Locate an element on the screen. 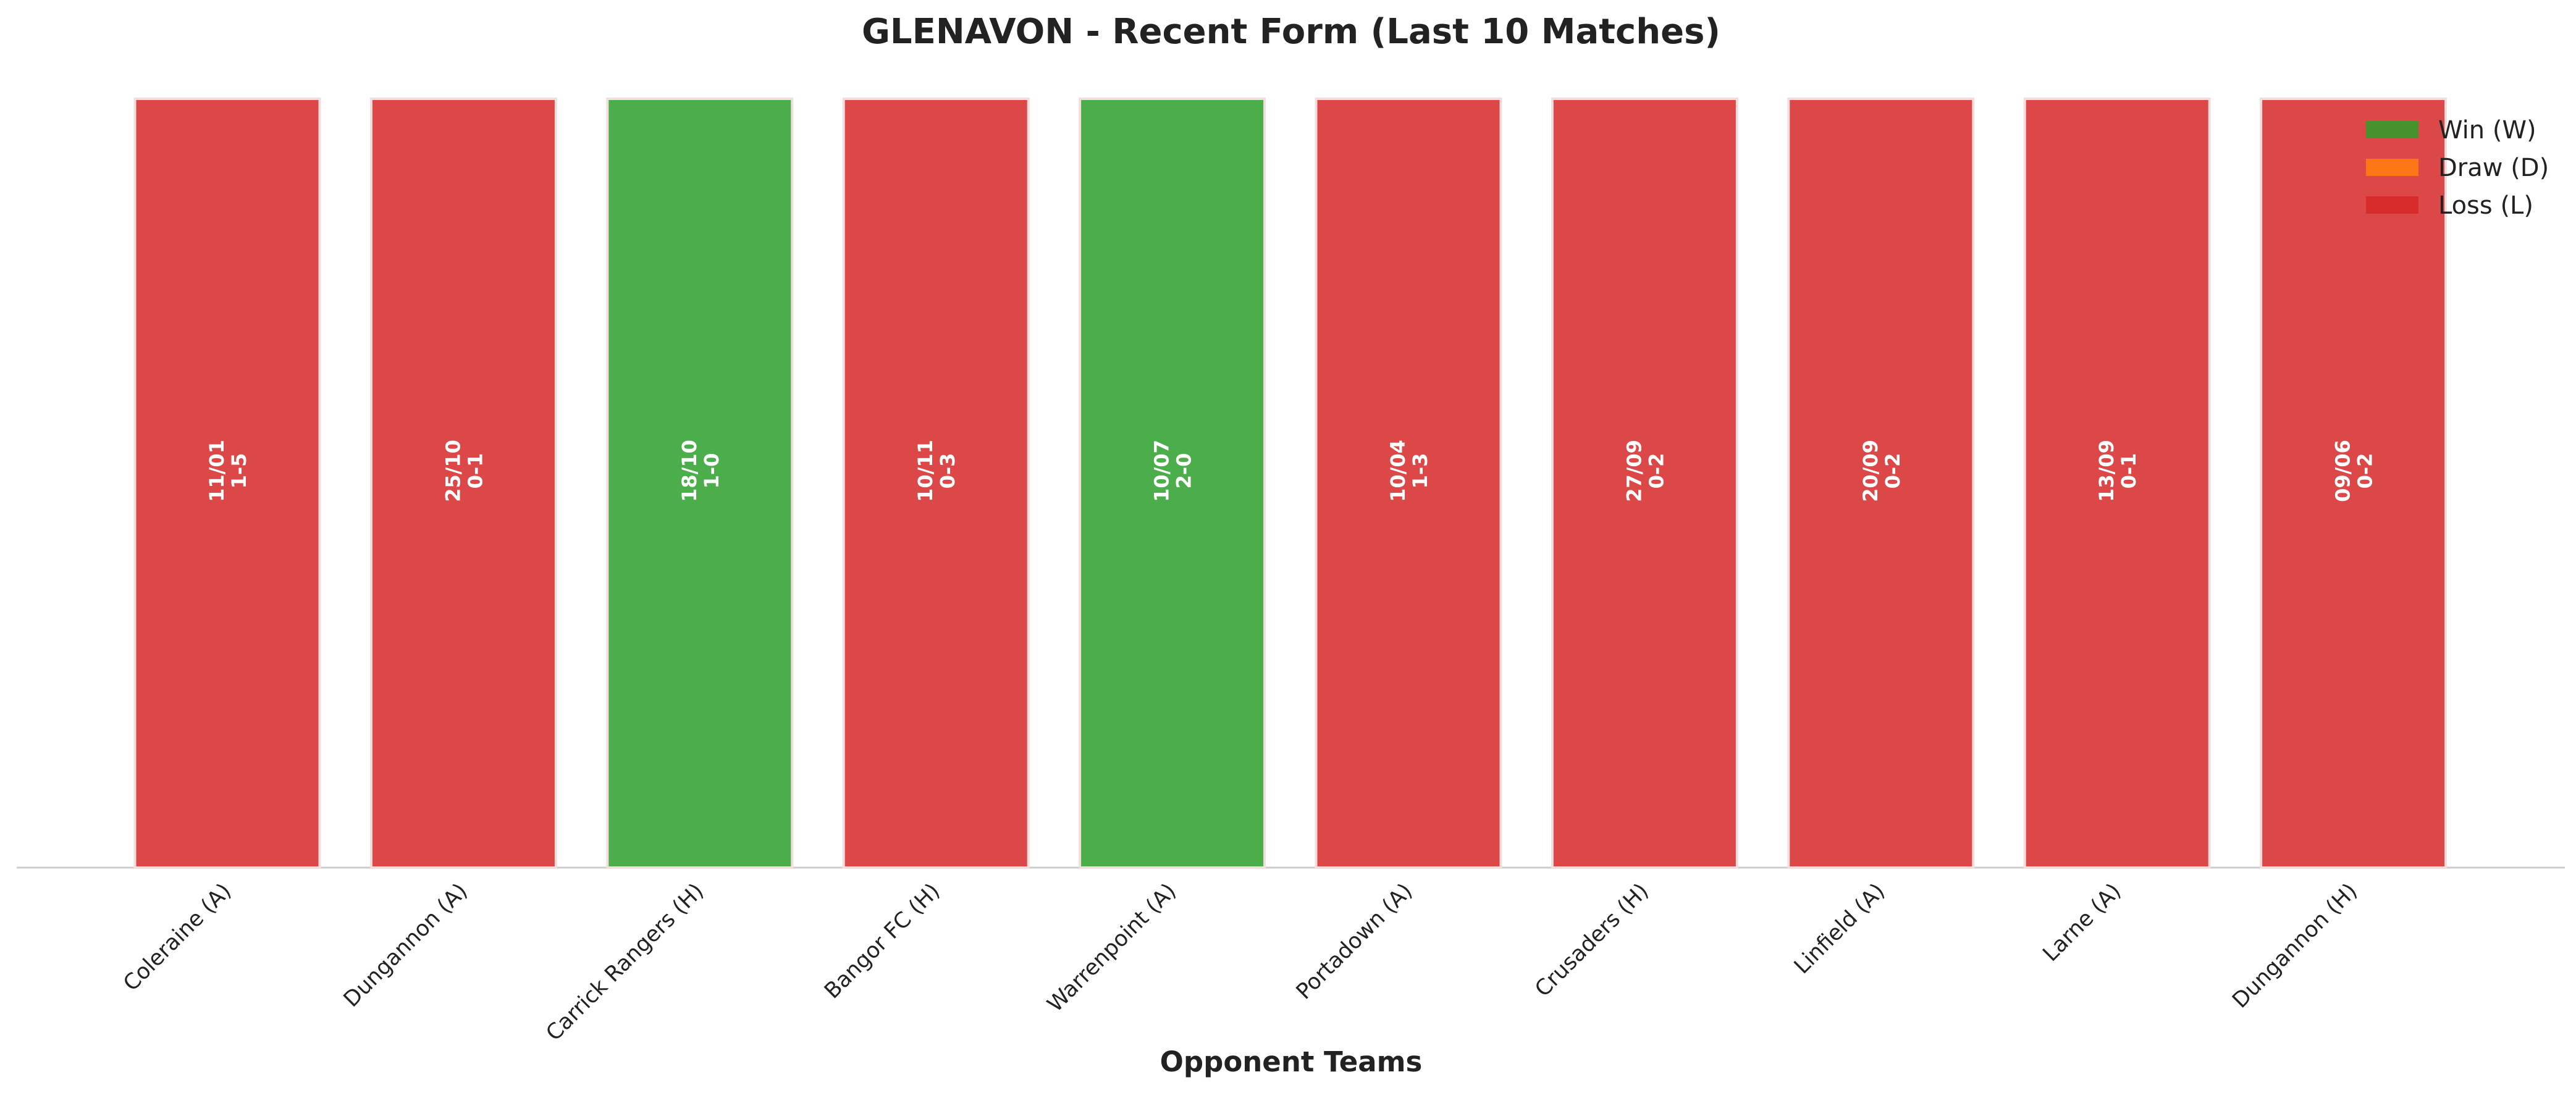  bar-label: 09/060-2 is located at coordinates (2354, 471).